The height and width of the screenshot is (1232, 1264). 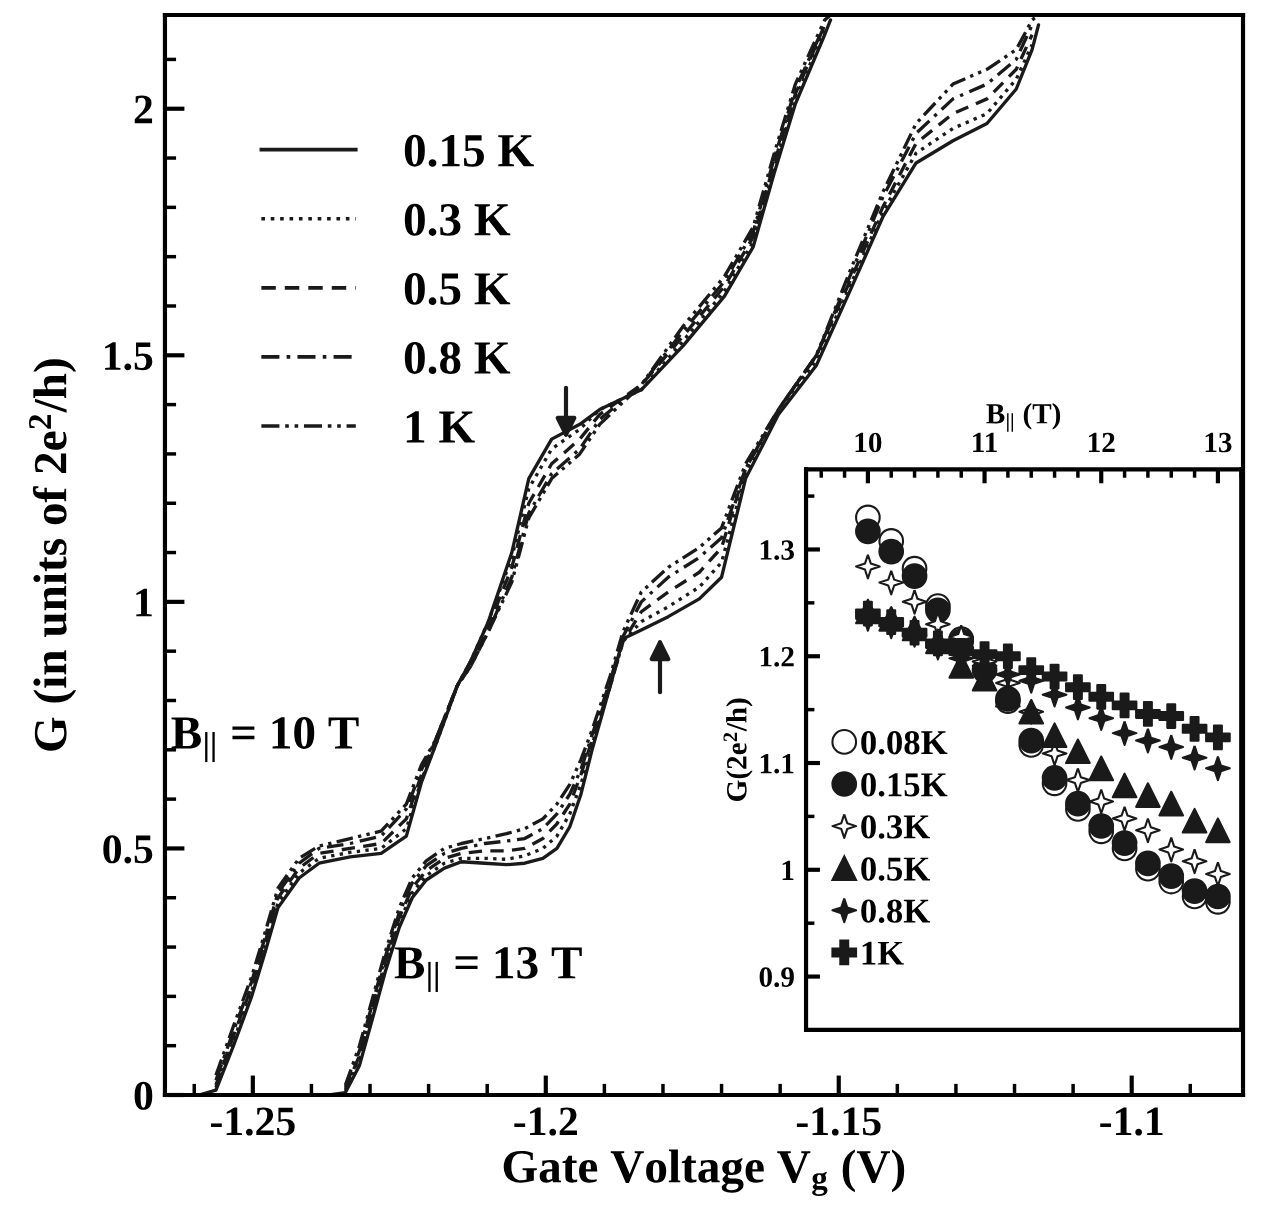 What do you see at coordinates (1218, 442) in the screenshot?
I see `x-tick-label: 13` at bounding box center [1218, 442].